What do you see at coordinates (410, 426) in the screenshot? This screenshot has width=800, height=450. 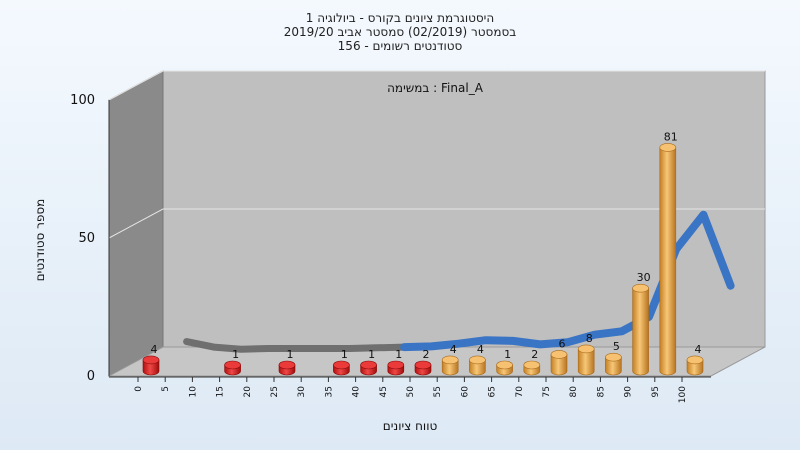 I see `x-axis-title: טווח ציונים` at bounding box center [410, 426].